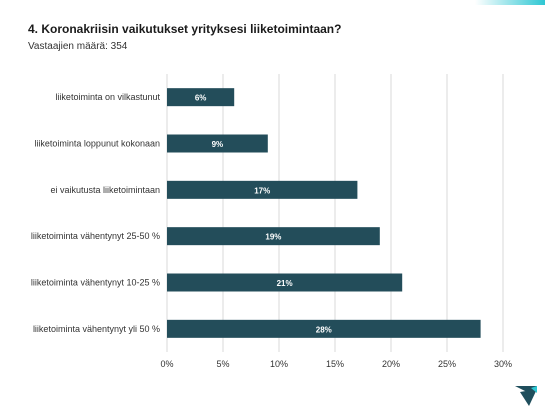 The height and width of the screenshot is (412, 545). Describe the element at coordinates (526, 396) in the screenshot. I see `brand-logo-icon` at that location.